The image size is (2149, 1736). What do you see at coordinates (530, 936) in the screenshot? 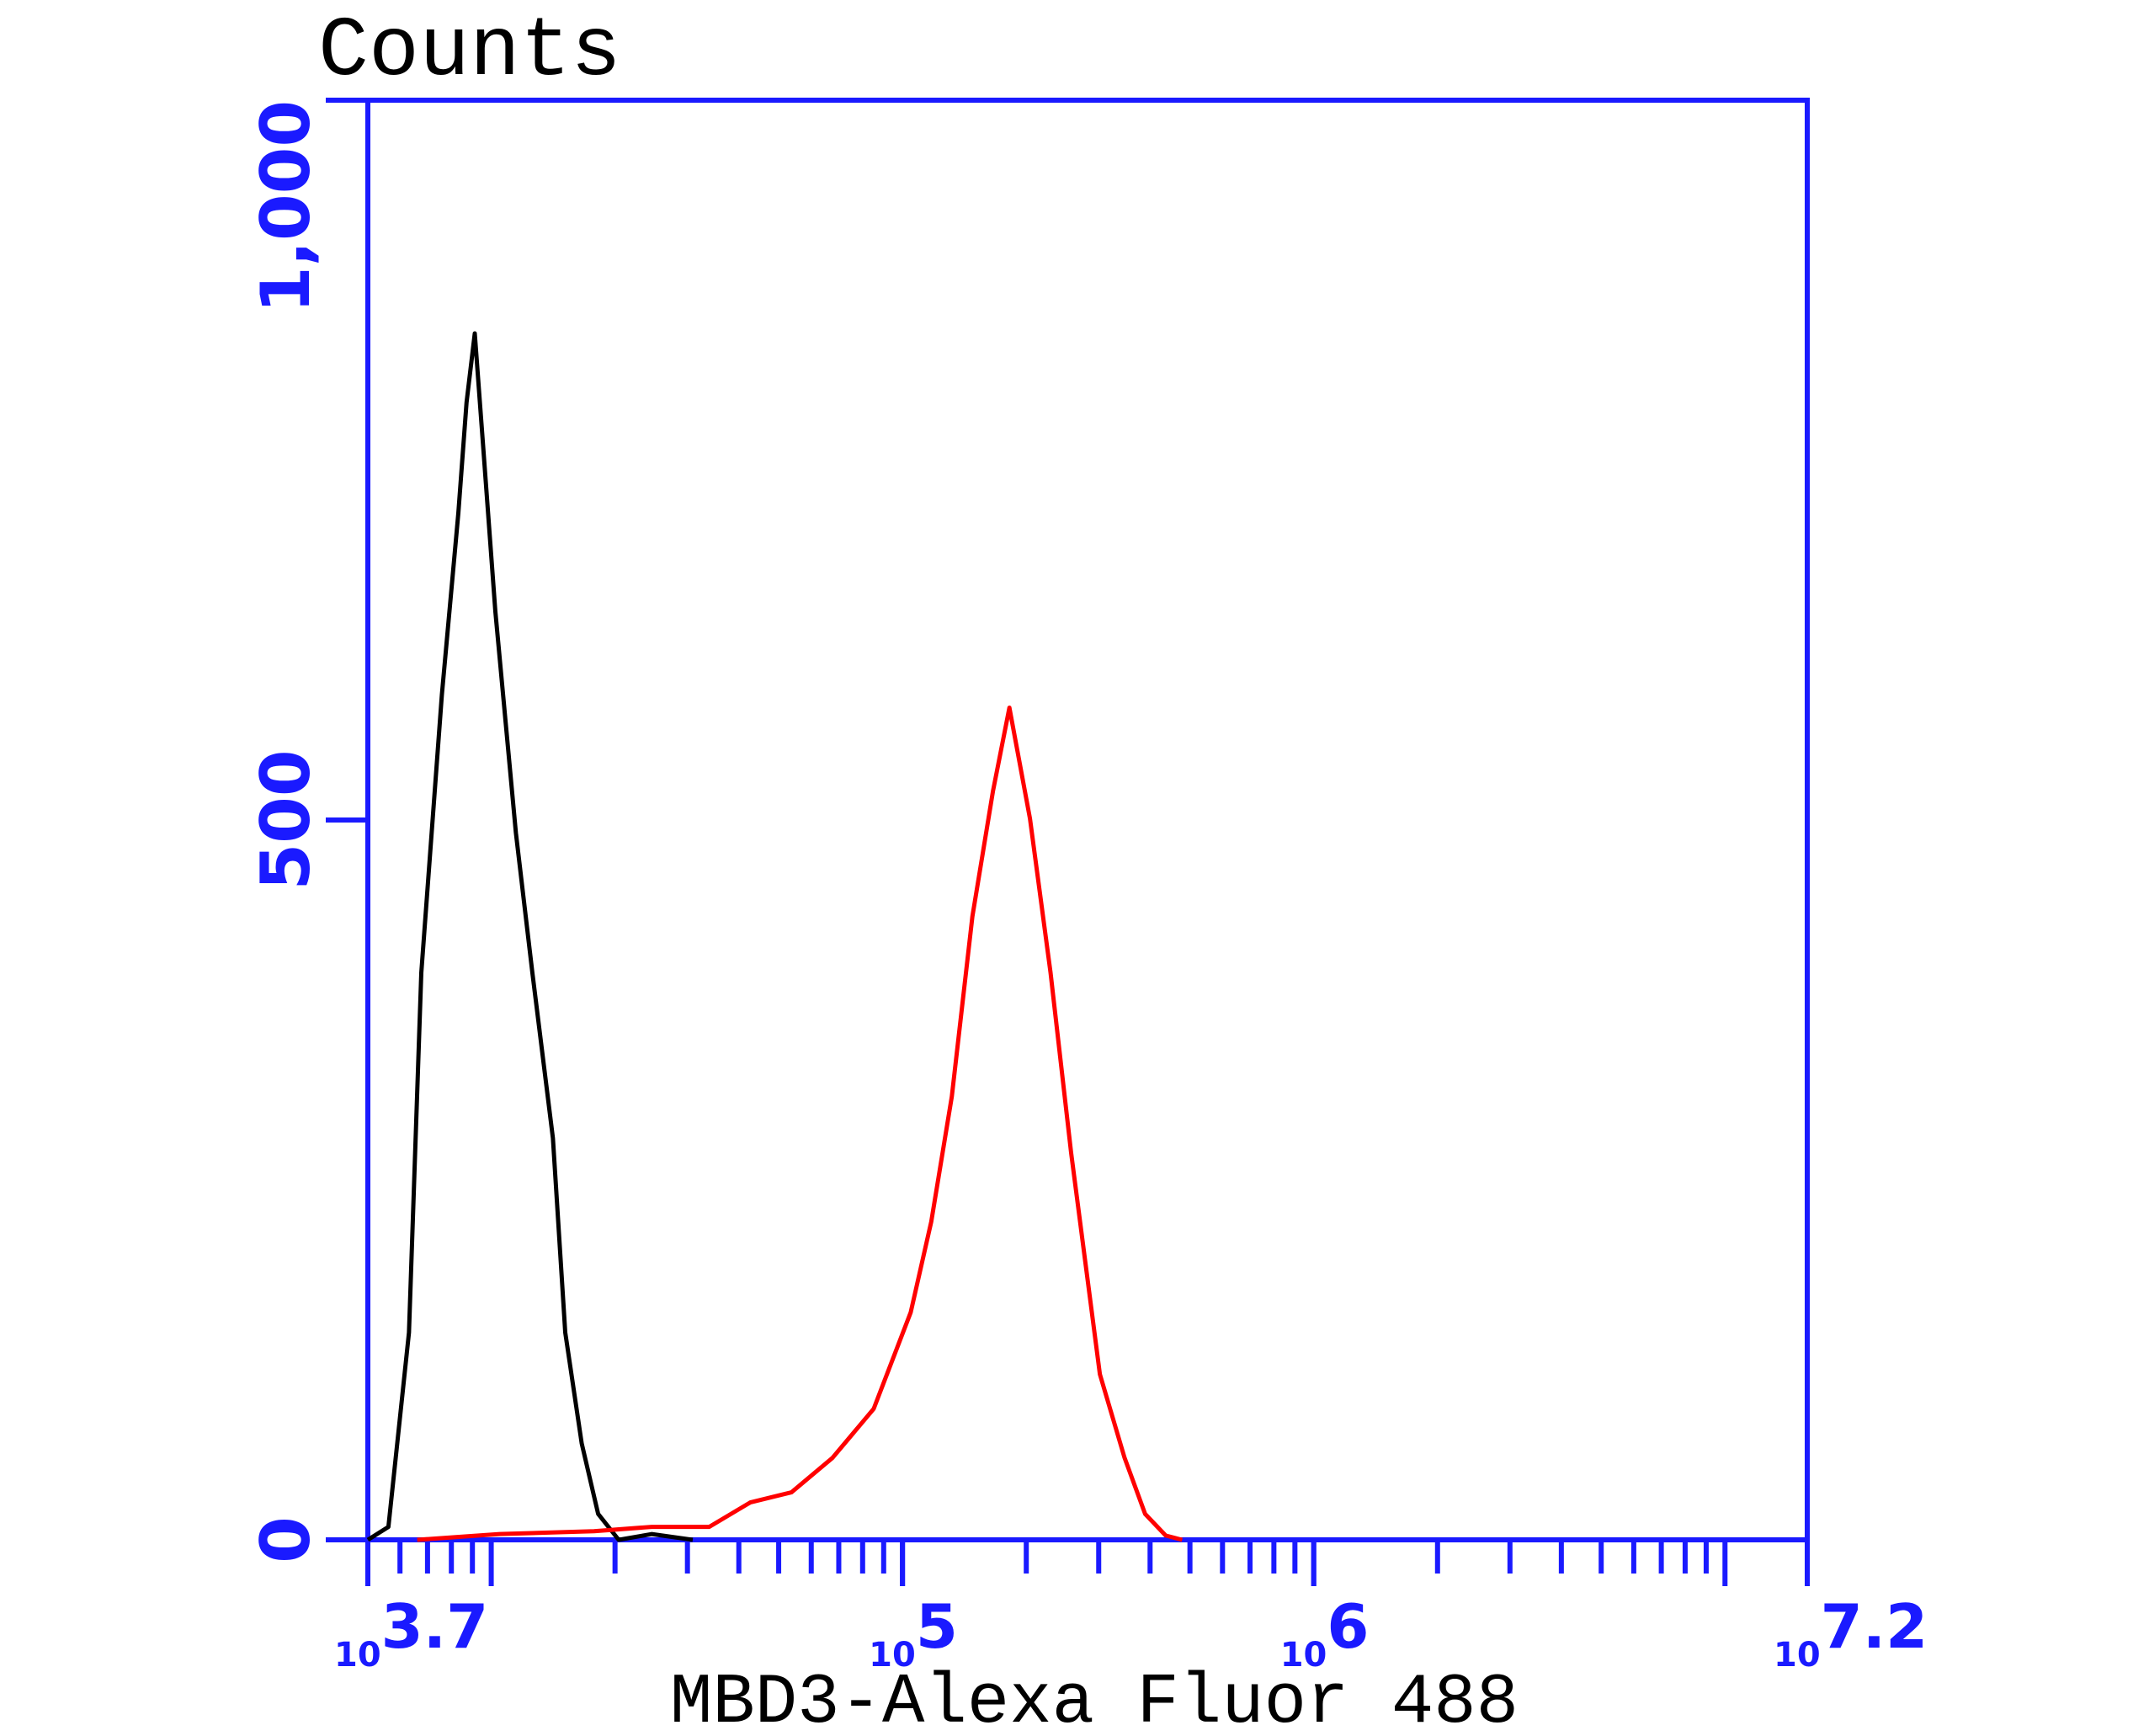
I see `histogram-line` at bounding box center [530, 936].